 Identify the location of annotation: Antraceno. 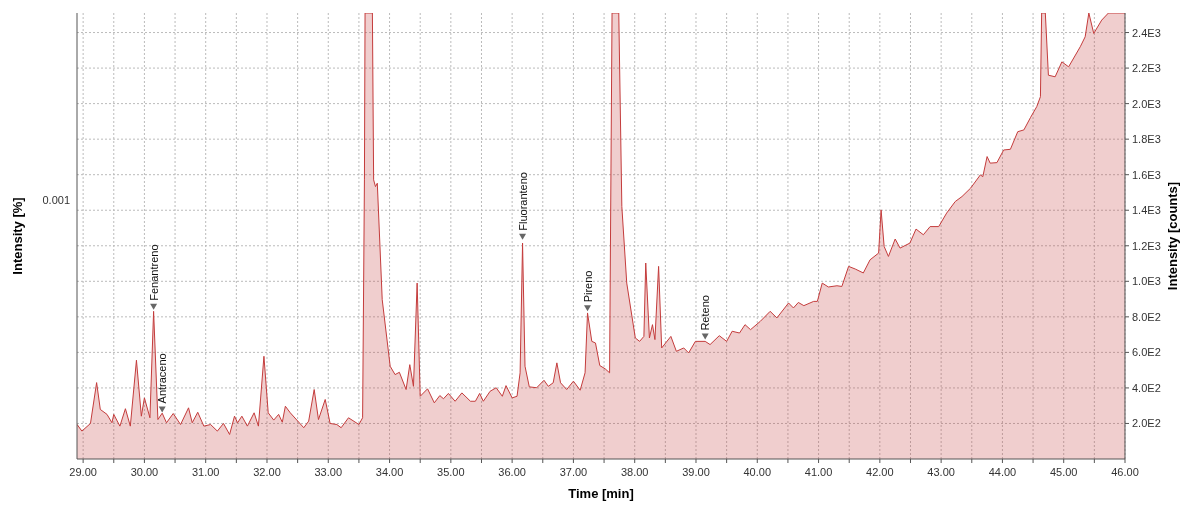
(162, 378).